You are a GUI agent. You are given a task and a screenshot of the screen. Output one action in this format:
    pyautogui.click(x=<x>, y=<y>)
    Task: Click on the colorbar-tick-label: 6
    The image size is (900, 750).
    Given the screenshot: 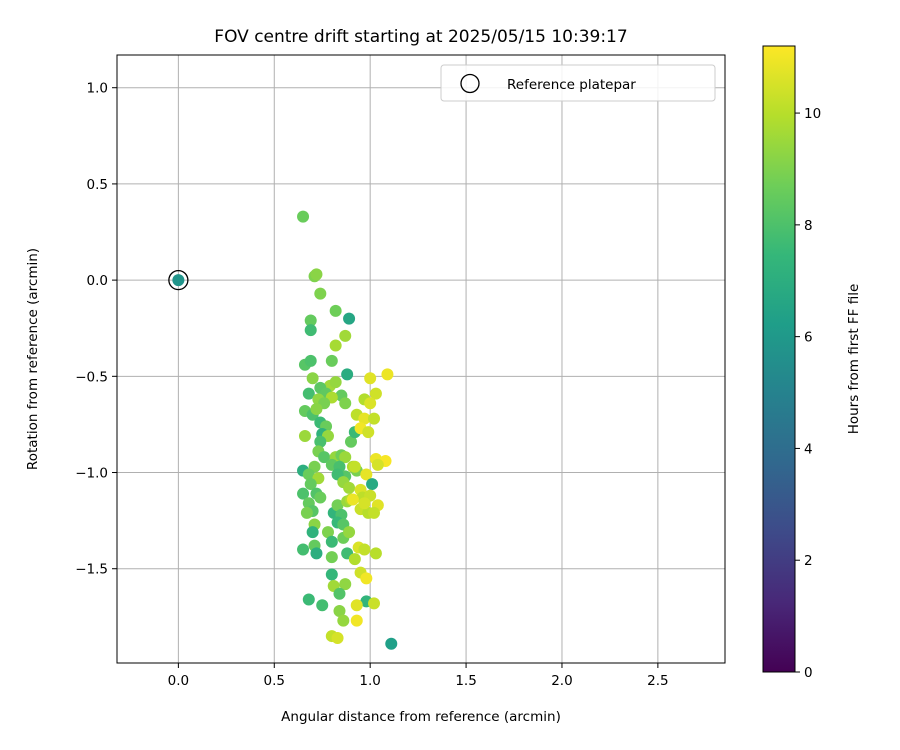 What is the action you would take?
    pyautogui.click(x=808, y=338)
    